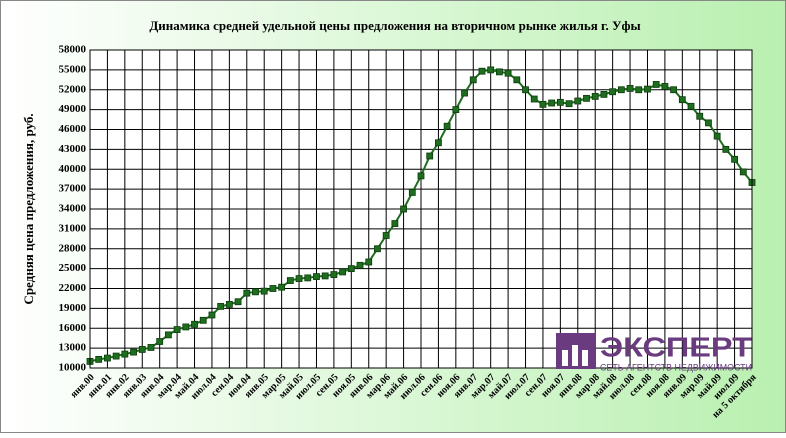 The width and height of the screenshot is (786, 438). I want to click on y-tick-label: 28000, so click(73, 248).